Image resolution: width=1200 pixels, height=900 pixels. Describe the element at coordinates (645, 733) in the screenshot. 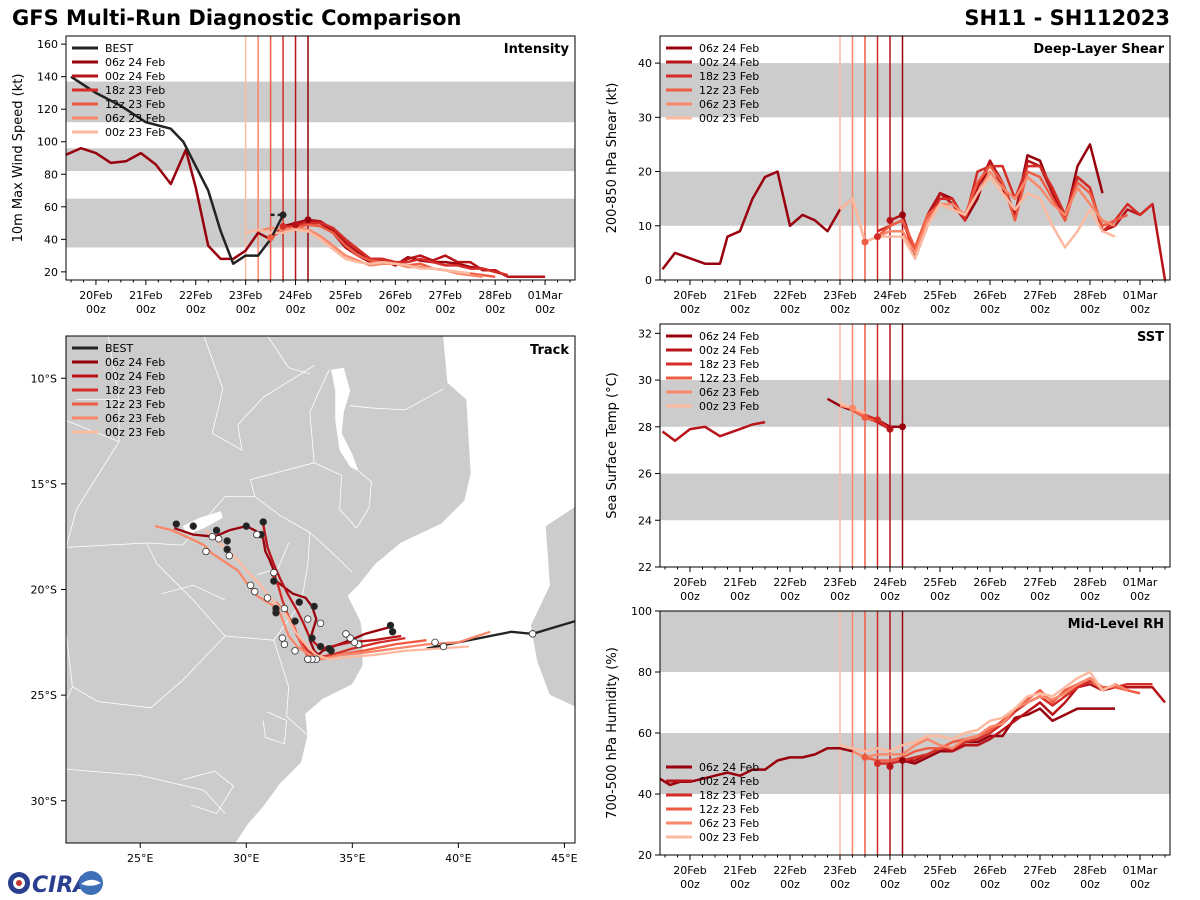

I see `y-tick-label: 60` at that location.